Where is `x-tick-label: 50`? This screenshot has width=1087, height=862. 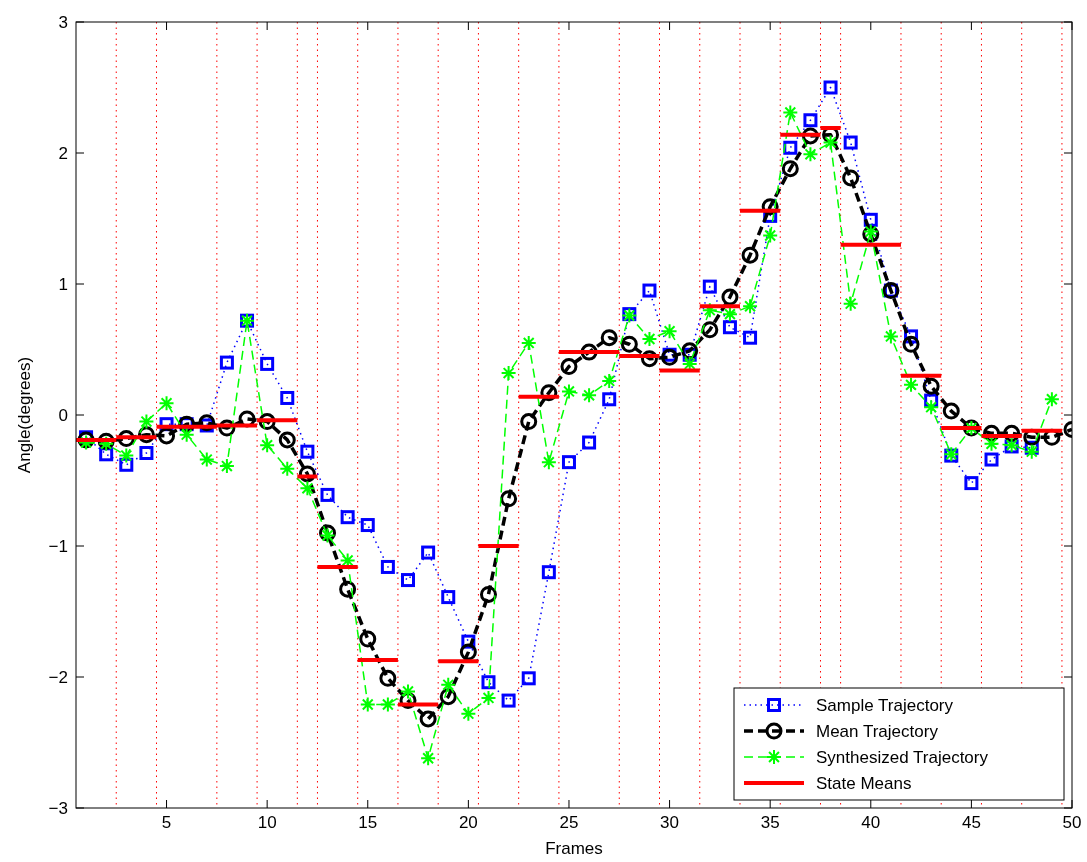
x-tick-label: 50 is located at coordinates (1072, 822).